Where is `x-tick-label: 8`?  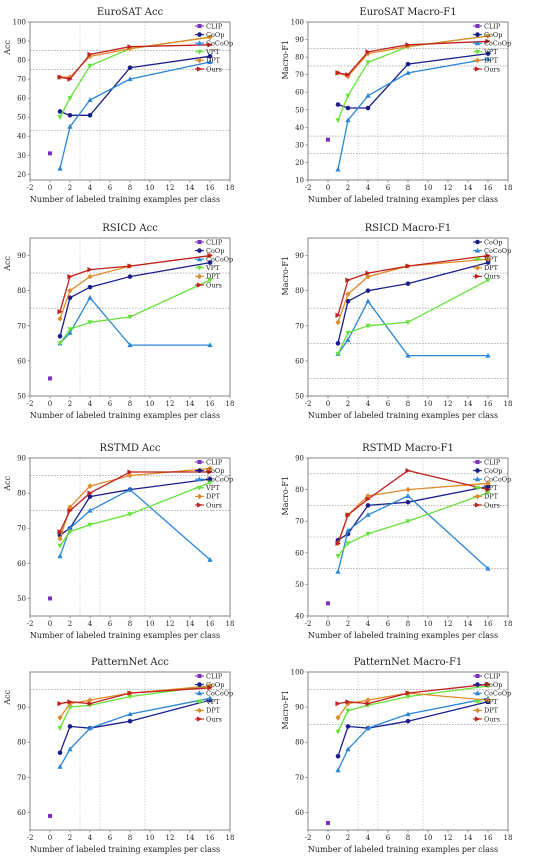 x-tick-label: 8 is located at coordinates (130, 404).